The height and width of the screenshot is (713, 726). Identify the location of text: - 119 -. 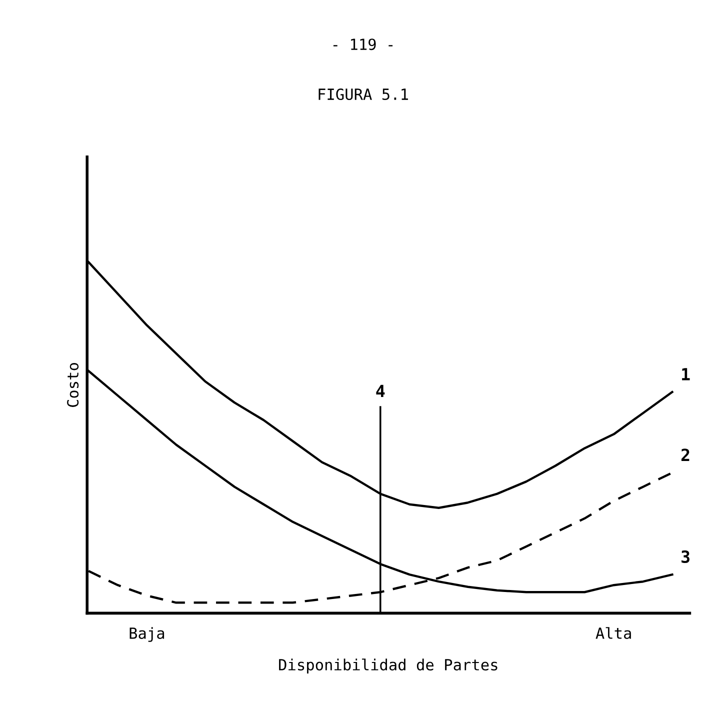
(363, 44).